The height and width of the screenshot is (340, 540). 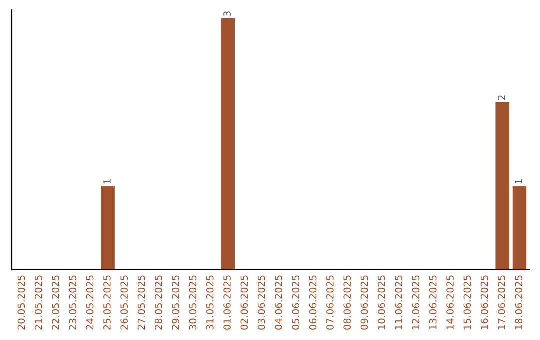 I want to click on x-tick-label: 13.06.2025, so click(x=433, y=303).